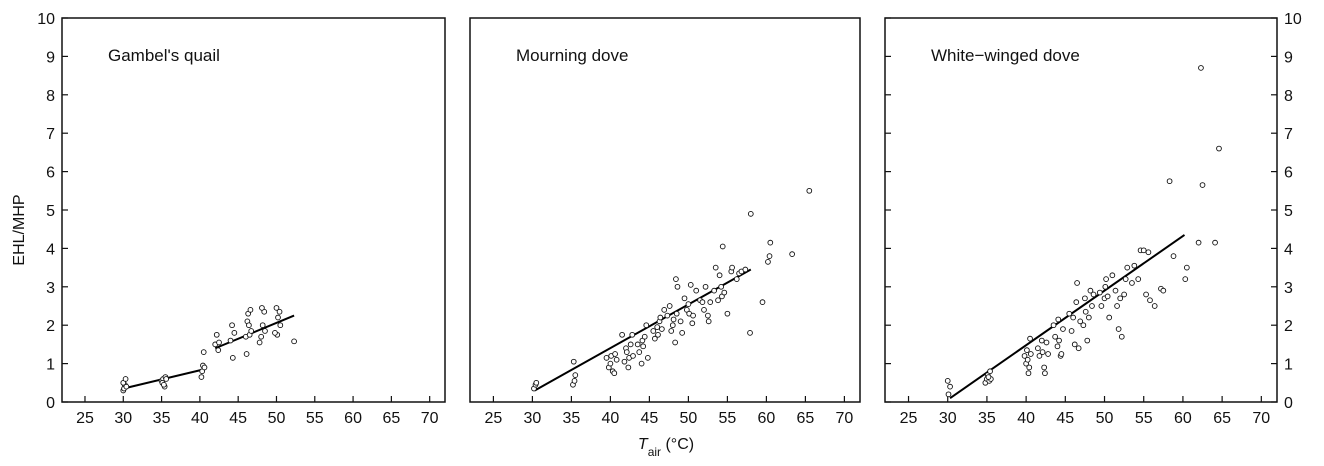  I want to click on y-tick-label: 0, so click(50, 403).